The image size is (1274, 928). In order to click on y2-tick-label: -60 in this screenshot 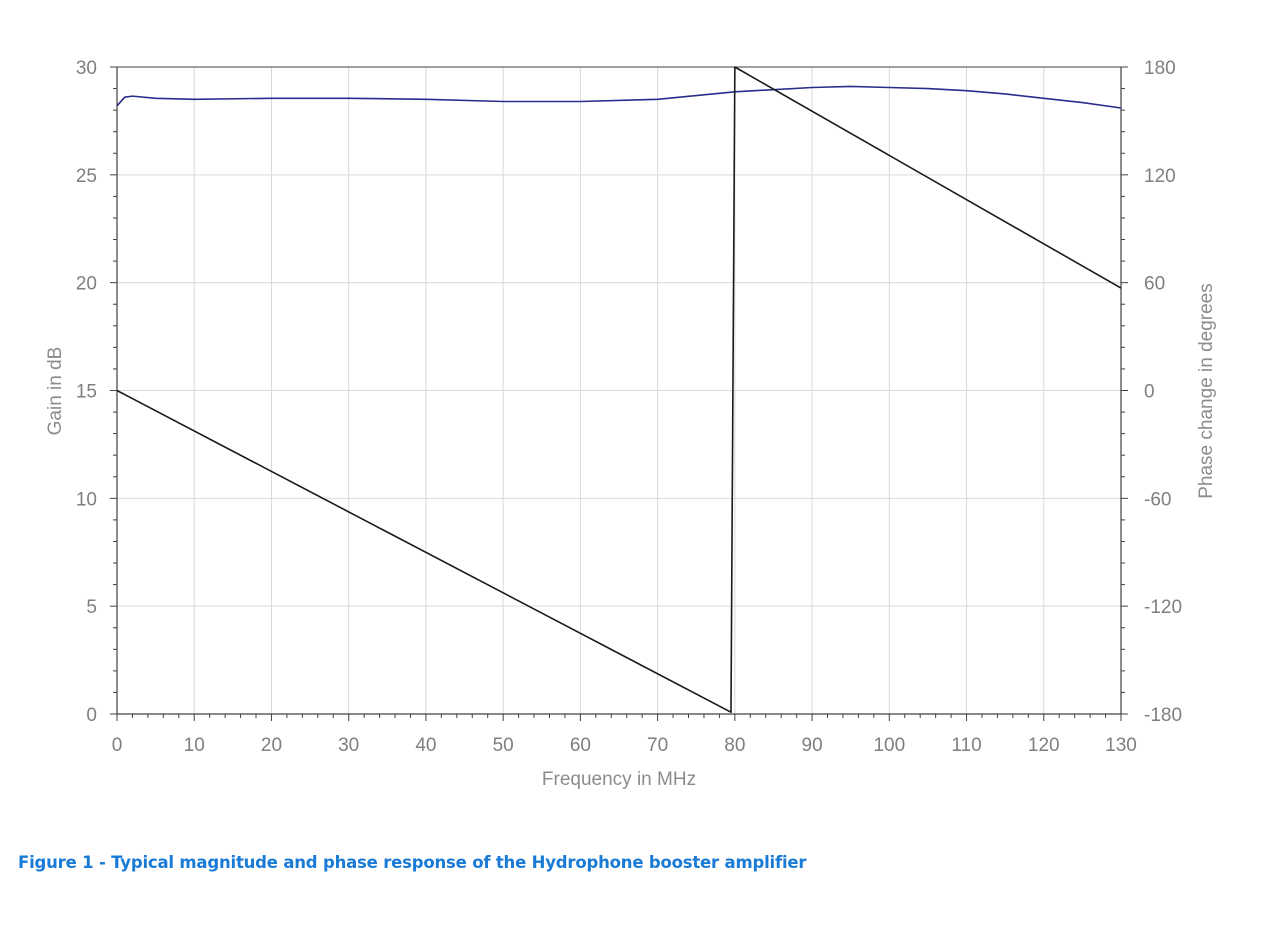, I will do `click(1157, 499)`.